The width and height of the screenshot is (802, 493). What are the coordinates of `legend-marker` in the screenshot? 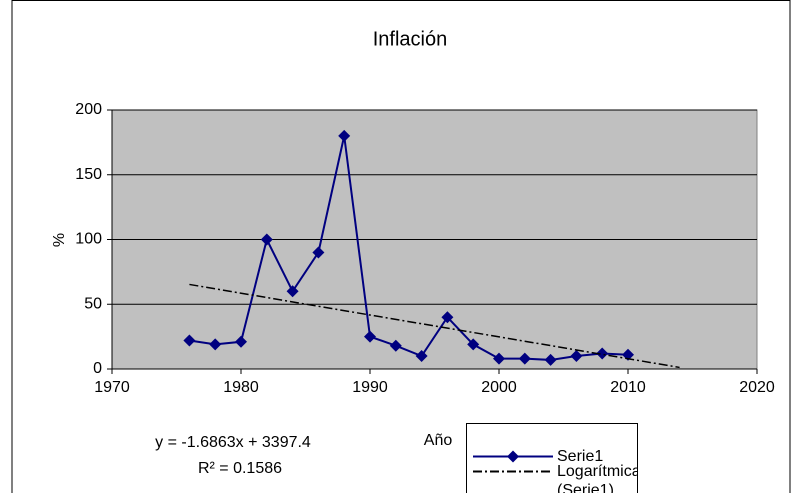 It's located at (513, 456).